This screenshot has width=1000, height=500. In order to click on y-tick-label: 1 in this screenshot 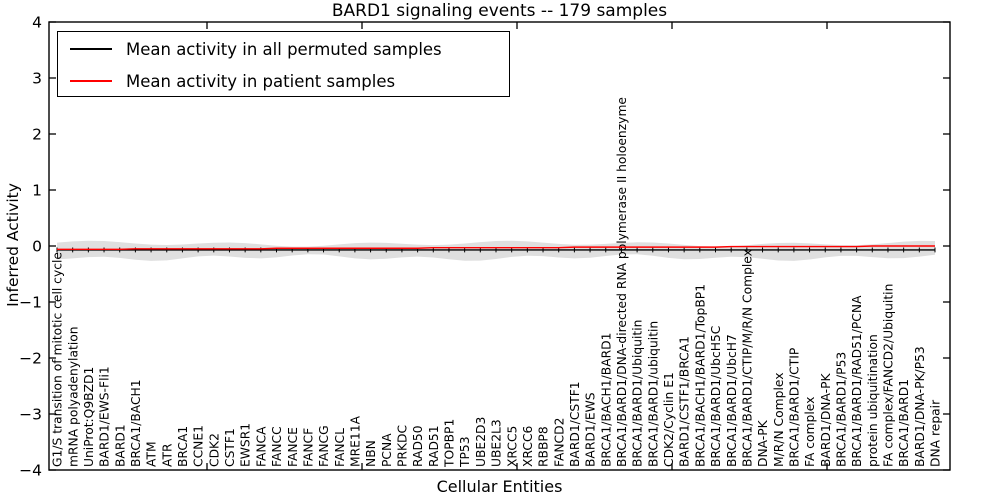, I will do `click(37, 191)`.